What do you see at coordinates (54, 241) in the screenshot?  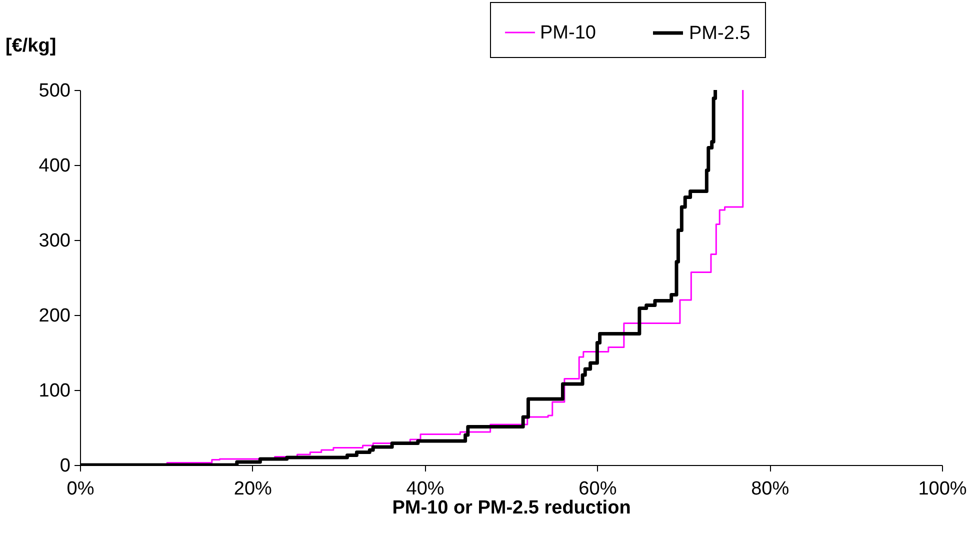 I see `y-tick-label: 300` at bounding box center [54, 241].